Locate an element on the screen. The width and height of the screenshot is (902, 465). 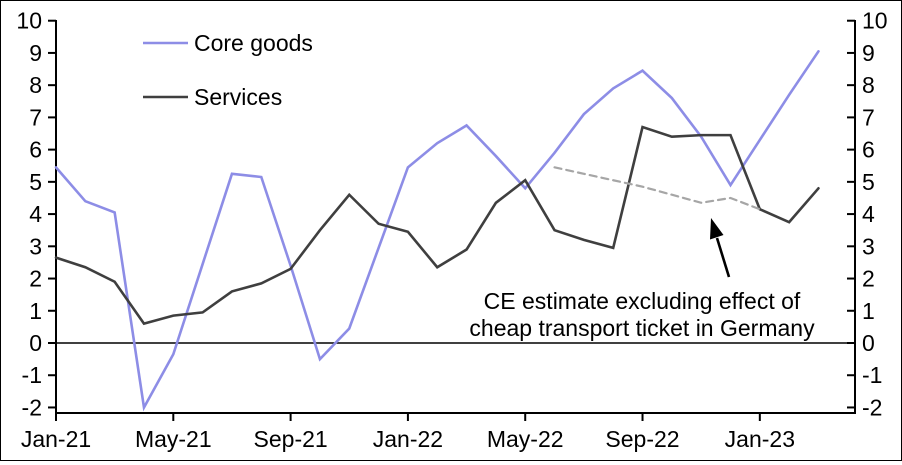
y-tick-label-right: 10 is located at coordinates (875, 21).